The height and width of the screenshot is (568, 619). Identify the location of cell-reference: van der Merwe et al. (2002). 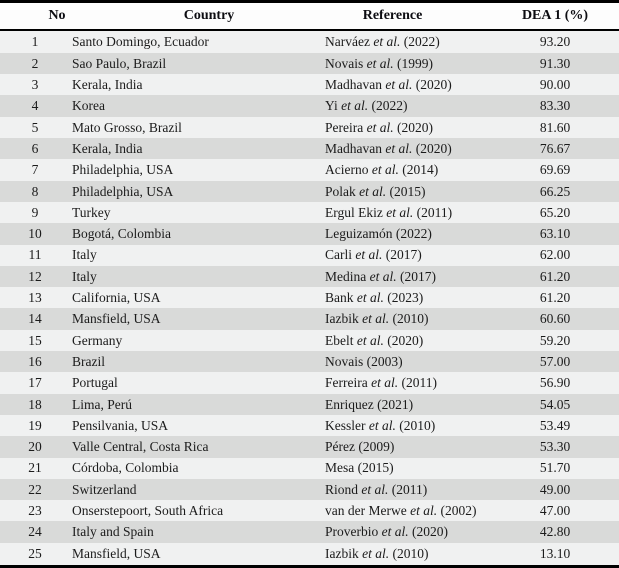
(412, 510).